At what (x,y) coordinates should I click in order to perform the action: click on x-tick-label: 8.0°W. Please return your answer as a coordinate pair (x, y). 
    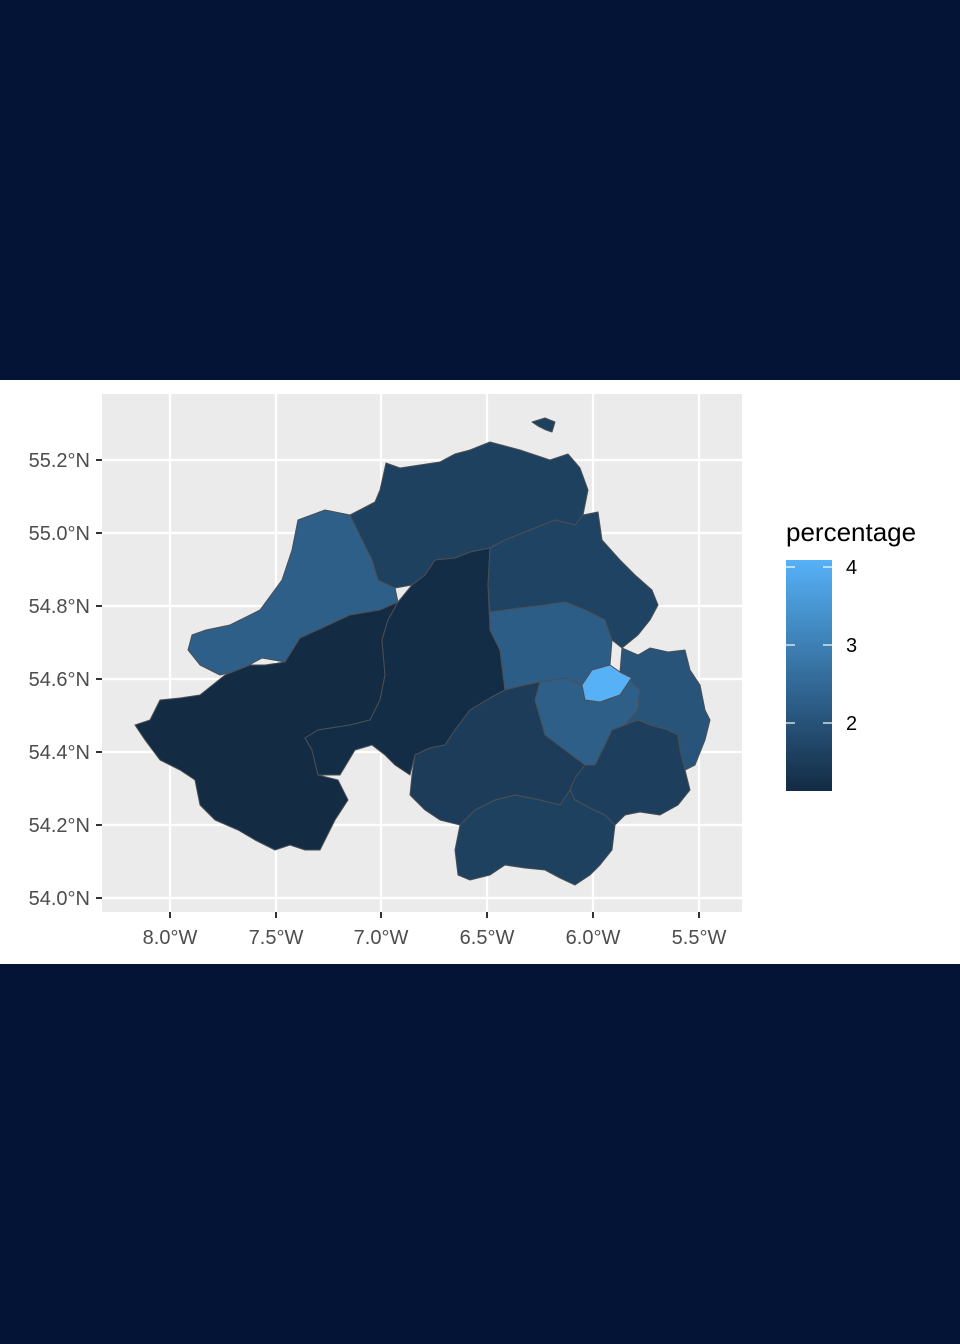
    Looking at the image, I should click on (170, 938).